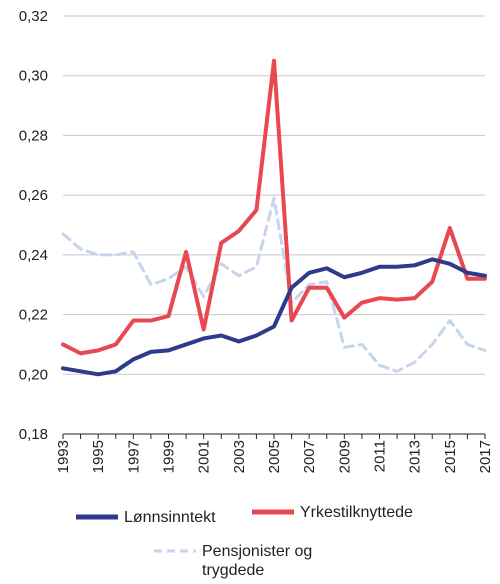 The height and width of the screenshot is (584, 500). I want to click on x-tick-label: 1997, so click(133, 456).